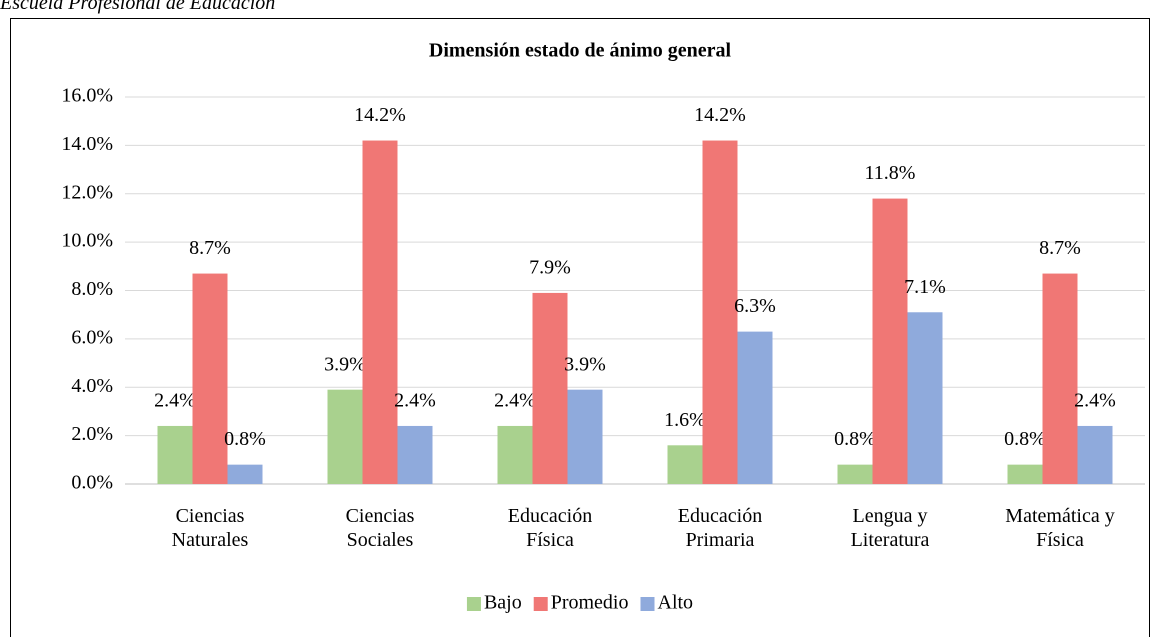 This screenshot has width=1158, height=637. I want to click on value-label: 1.6%, so click(685, 420).